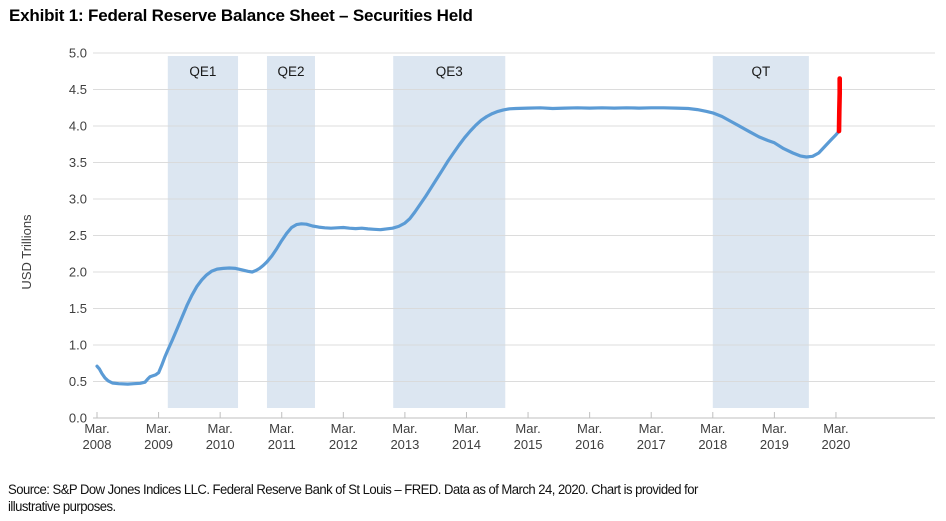 The image size is (946, 521). Describe the element at coordinates (760, 232) in the screenshot. I see `band-qt` at that location.